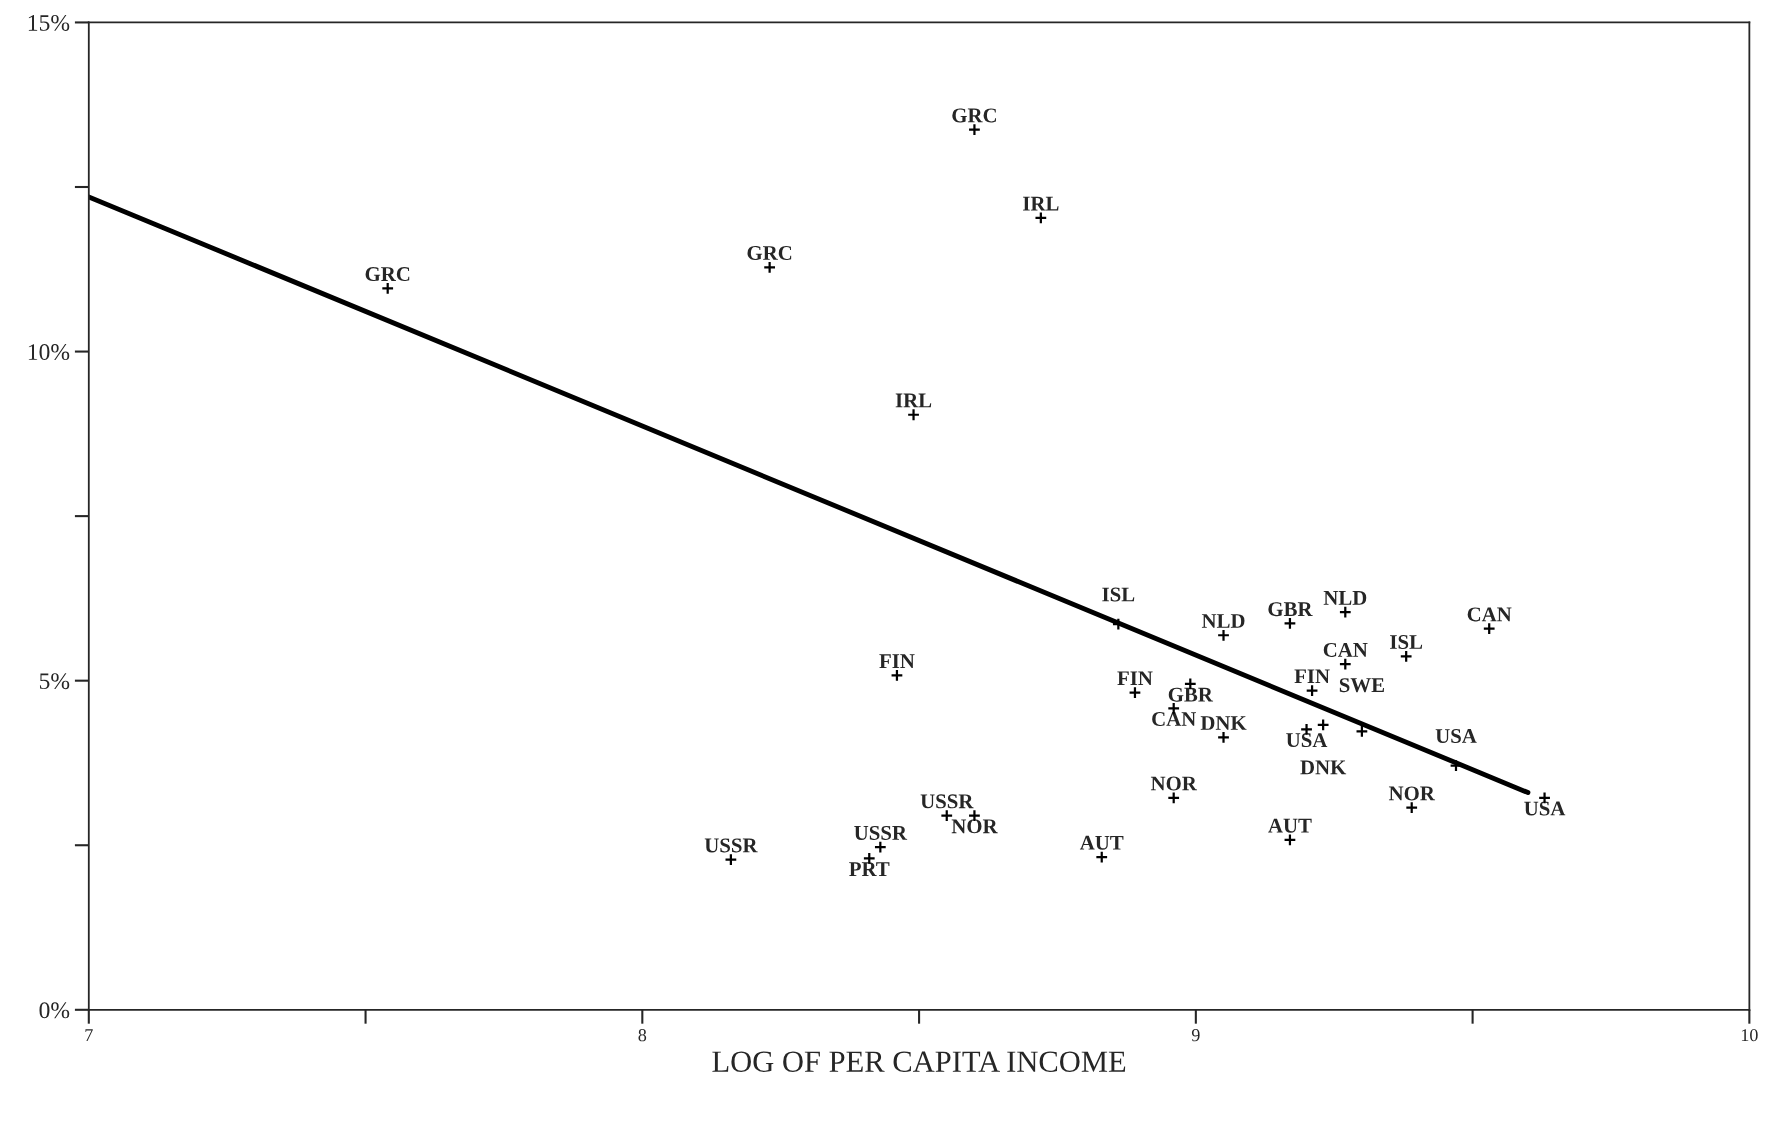 The image size is (1776, 1122). Describe the element at coordinates (1749, 1035) in the screenshot. I see `x-tick-label: 10` at that location.